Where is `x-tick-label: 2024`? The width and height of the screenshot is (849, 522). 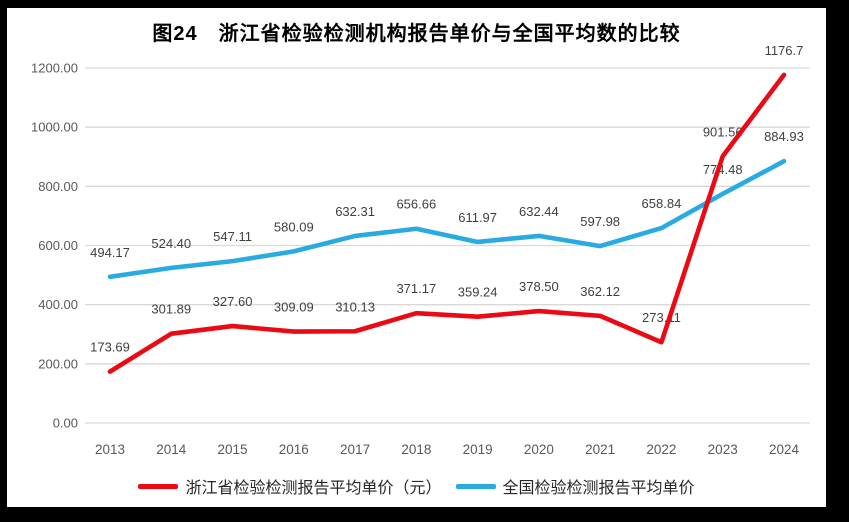
x-tick-label: 2024 is located at coordinates (784, 449).